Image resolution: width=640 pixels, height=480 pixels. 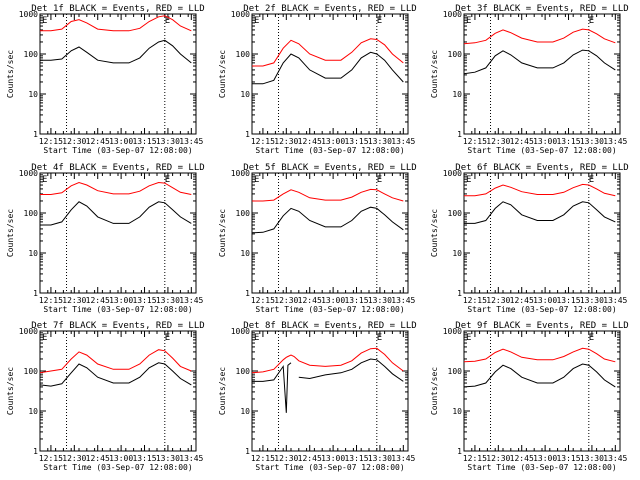 What do you see at coordinates (541, 9) in the screenshot?
I see `plot-title: Det 3f BLACK = Events, RED = LLD` at bounding box center [541, 9].